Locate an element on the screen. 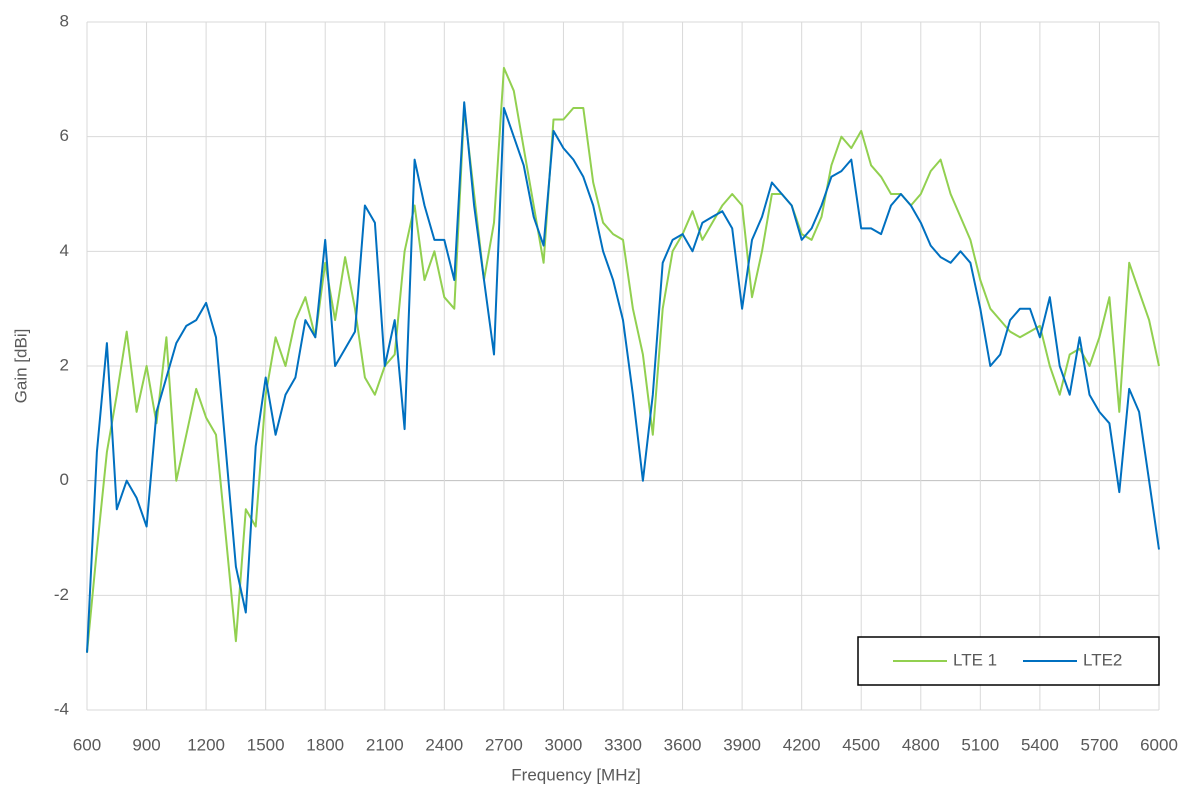  x-tick-label: 3600 is located at coordinates (683, 744).